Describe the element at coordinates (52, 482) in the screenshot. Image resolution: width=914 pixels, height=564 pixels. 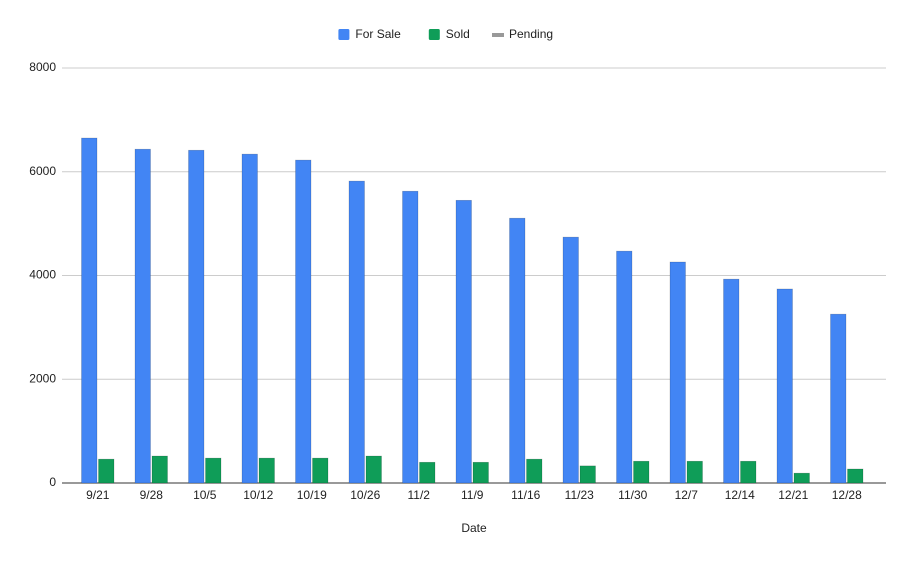
I see `y-tick-label: 0` at that location.